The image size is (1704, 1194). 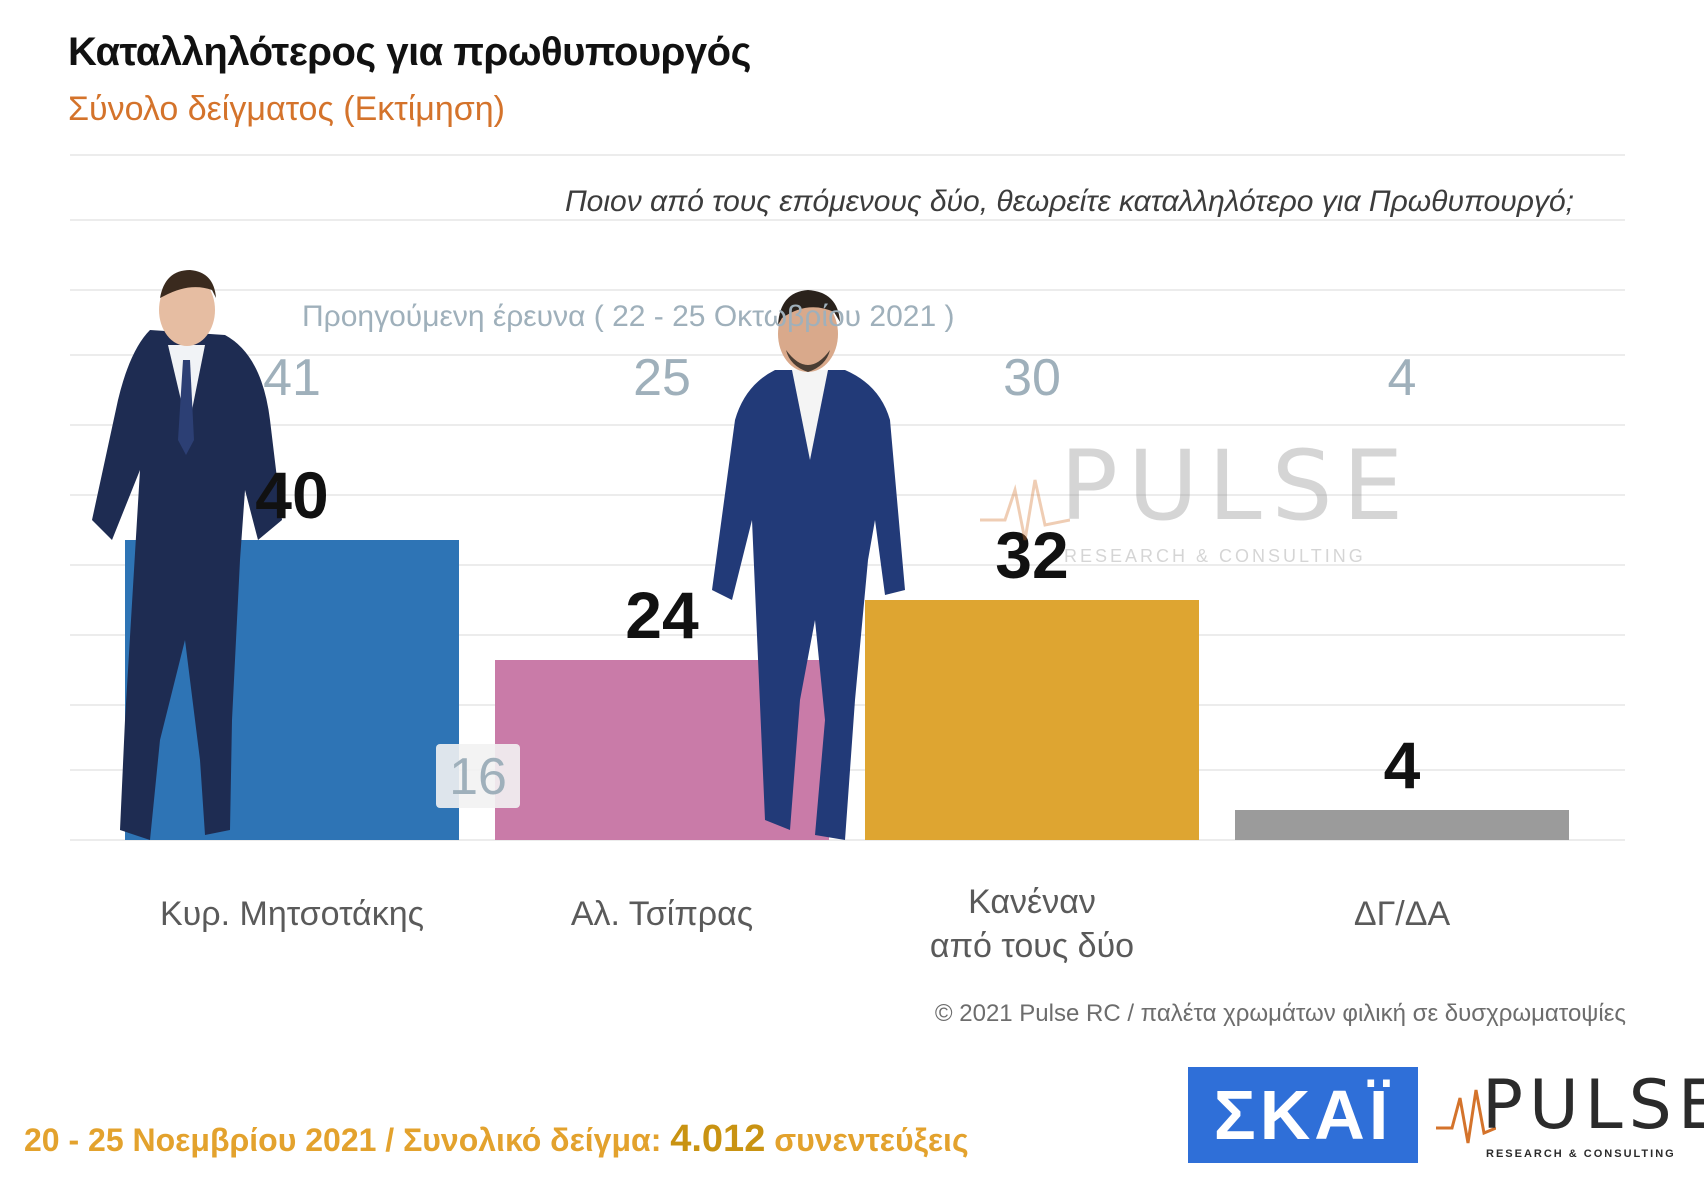 I want to click on pulse-logo: PULSE RESEARCH & CONSULTING, so click(x=1570, y=1119).